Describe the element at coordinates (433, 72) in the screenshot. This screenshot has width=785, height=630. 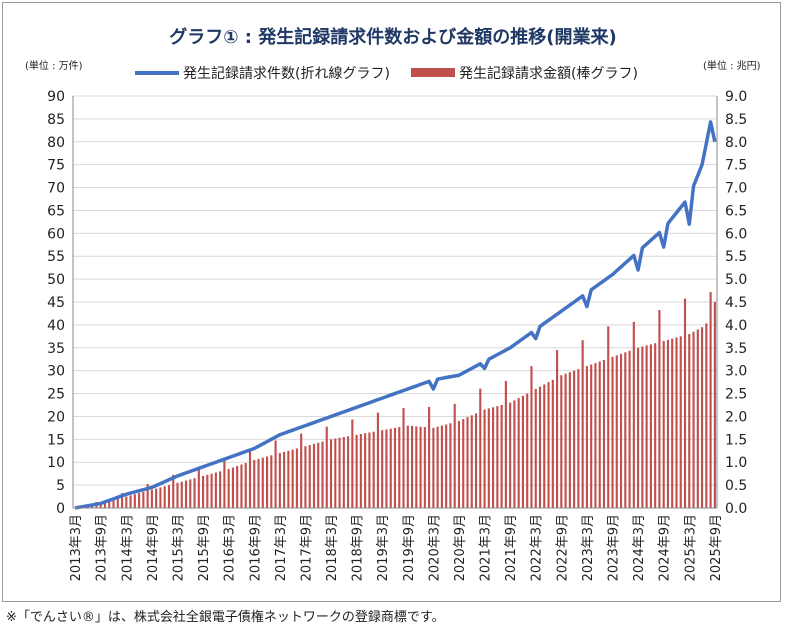
I see `legend-bar-swatch` at that location.